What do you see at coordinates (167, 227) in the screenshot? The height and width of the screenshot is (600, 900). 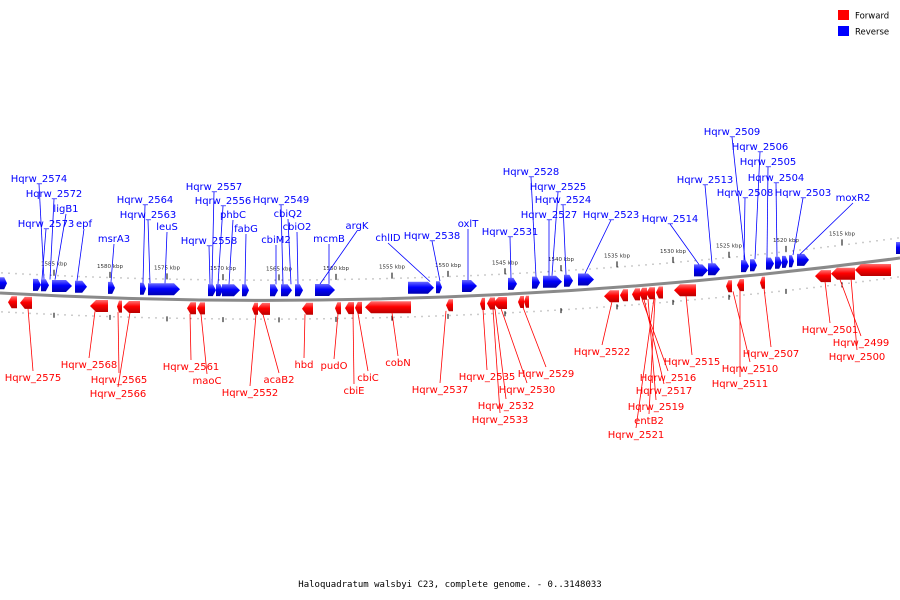 I see `gene-label-leus: leuS` at bounding box center [167, 227].